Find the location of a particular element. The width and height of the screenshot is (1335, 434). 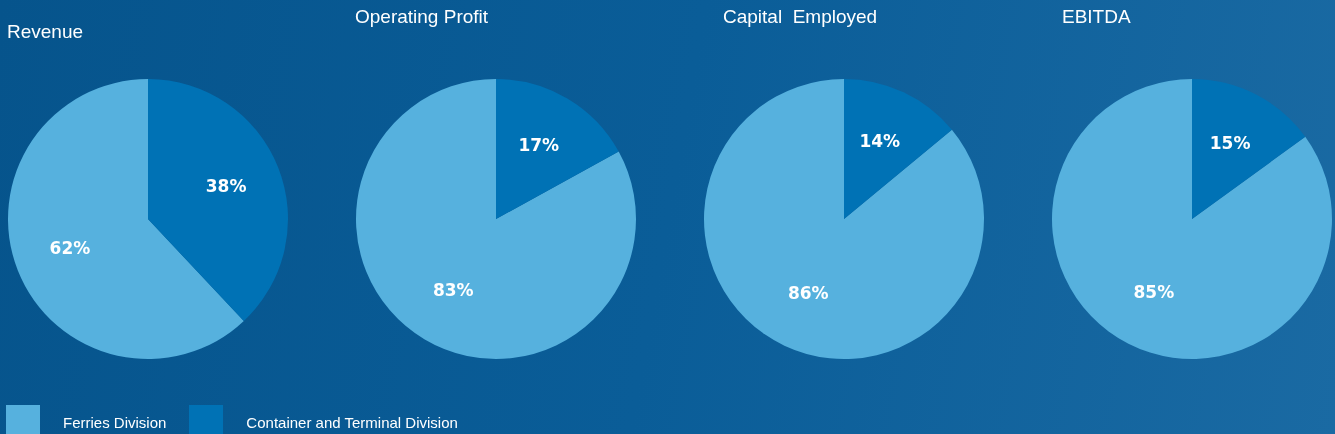

chart-title: EBITDA is located at coordinates (1096, 17).